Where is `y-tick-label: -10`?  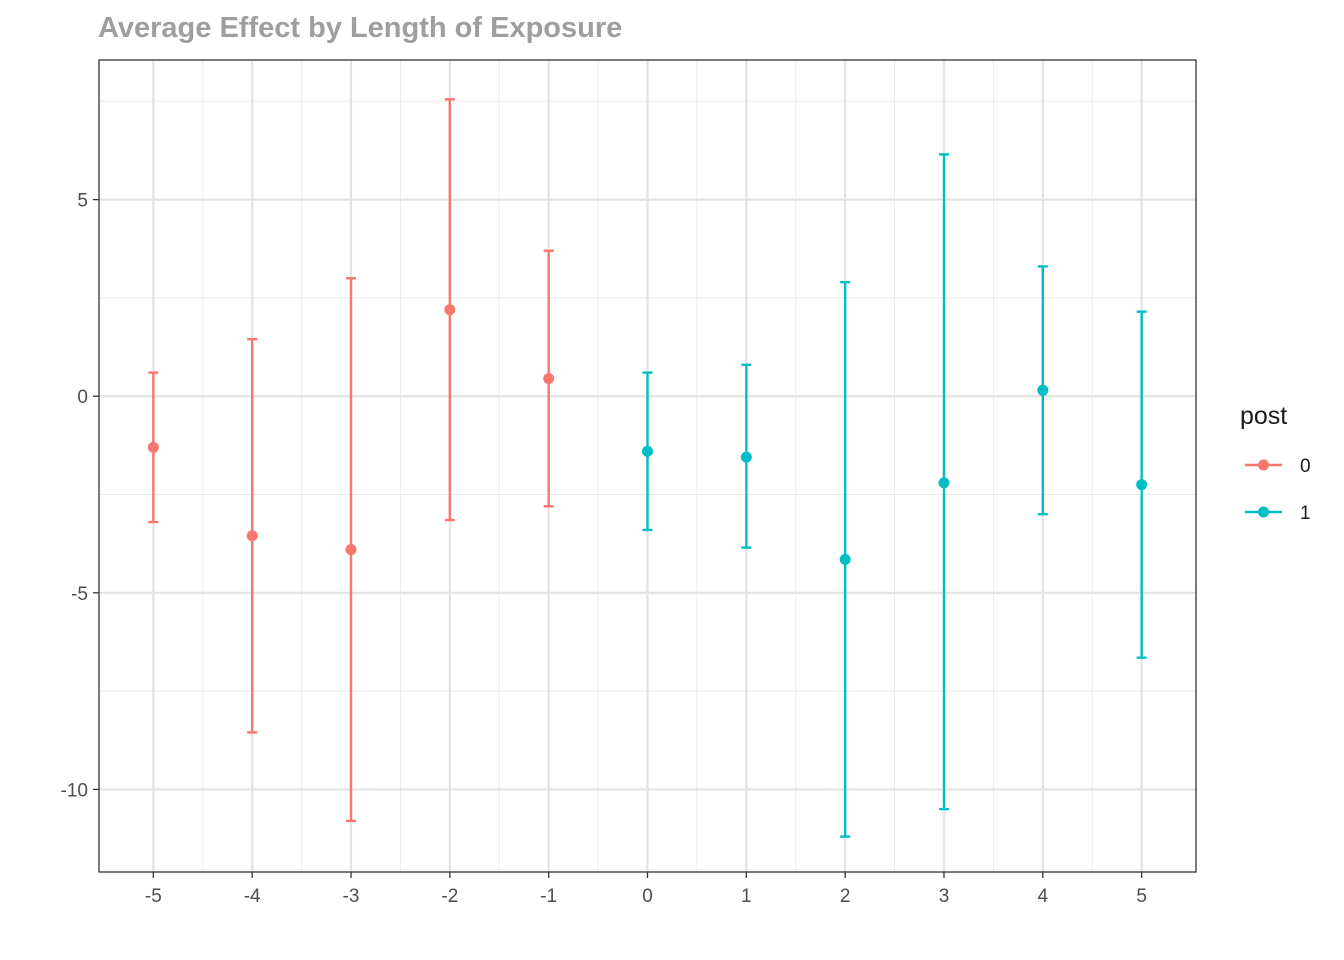
y-tick-label: -10 is located at coordinates (74, 790).